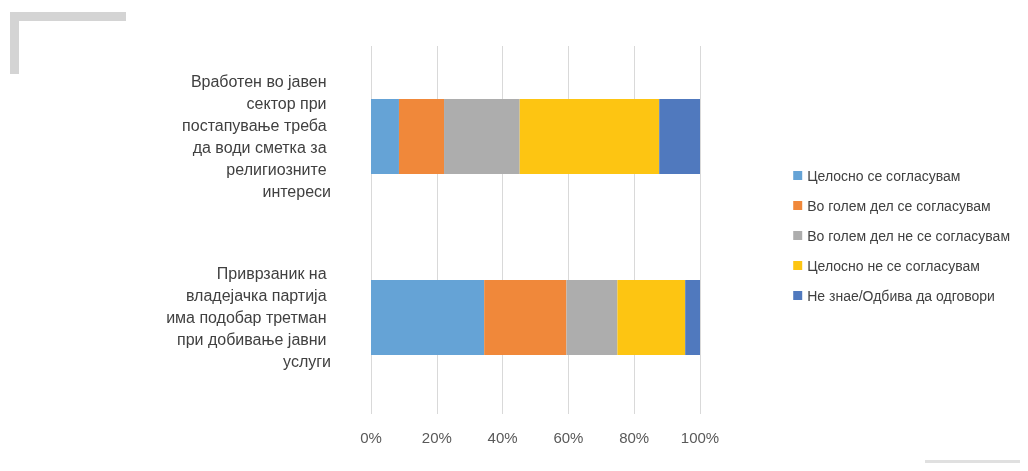  I want to click on x-tick-label: 60%, so click(568, 437).